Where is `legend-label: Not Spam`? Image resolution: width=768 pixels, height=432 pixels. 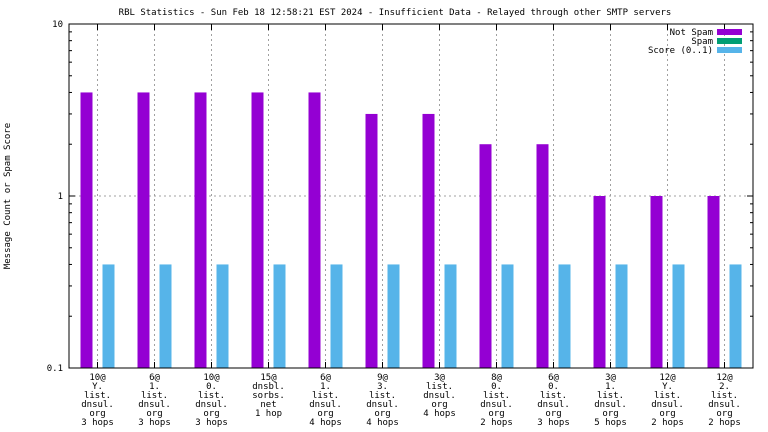 legend-label: Not Spam is located at coordinates (691, 33).